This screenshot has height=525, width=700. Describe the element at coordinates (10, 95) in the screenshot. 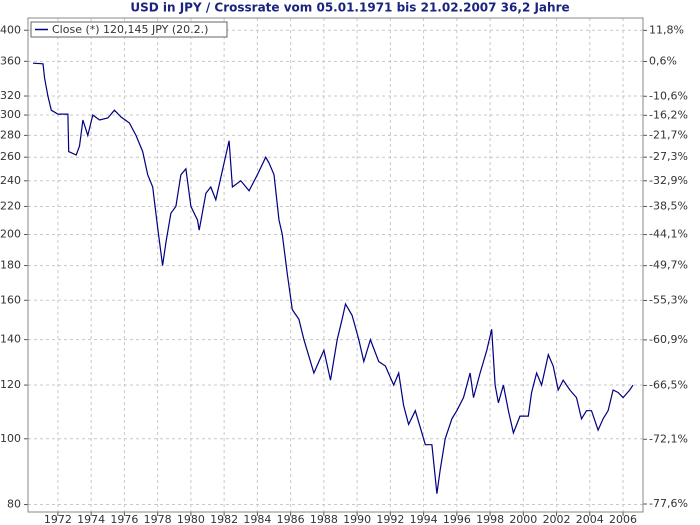

I see `y-tick-label: 320` at that location.